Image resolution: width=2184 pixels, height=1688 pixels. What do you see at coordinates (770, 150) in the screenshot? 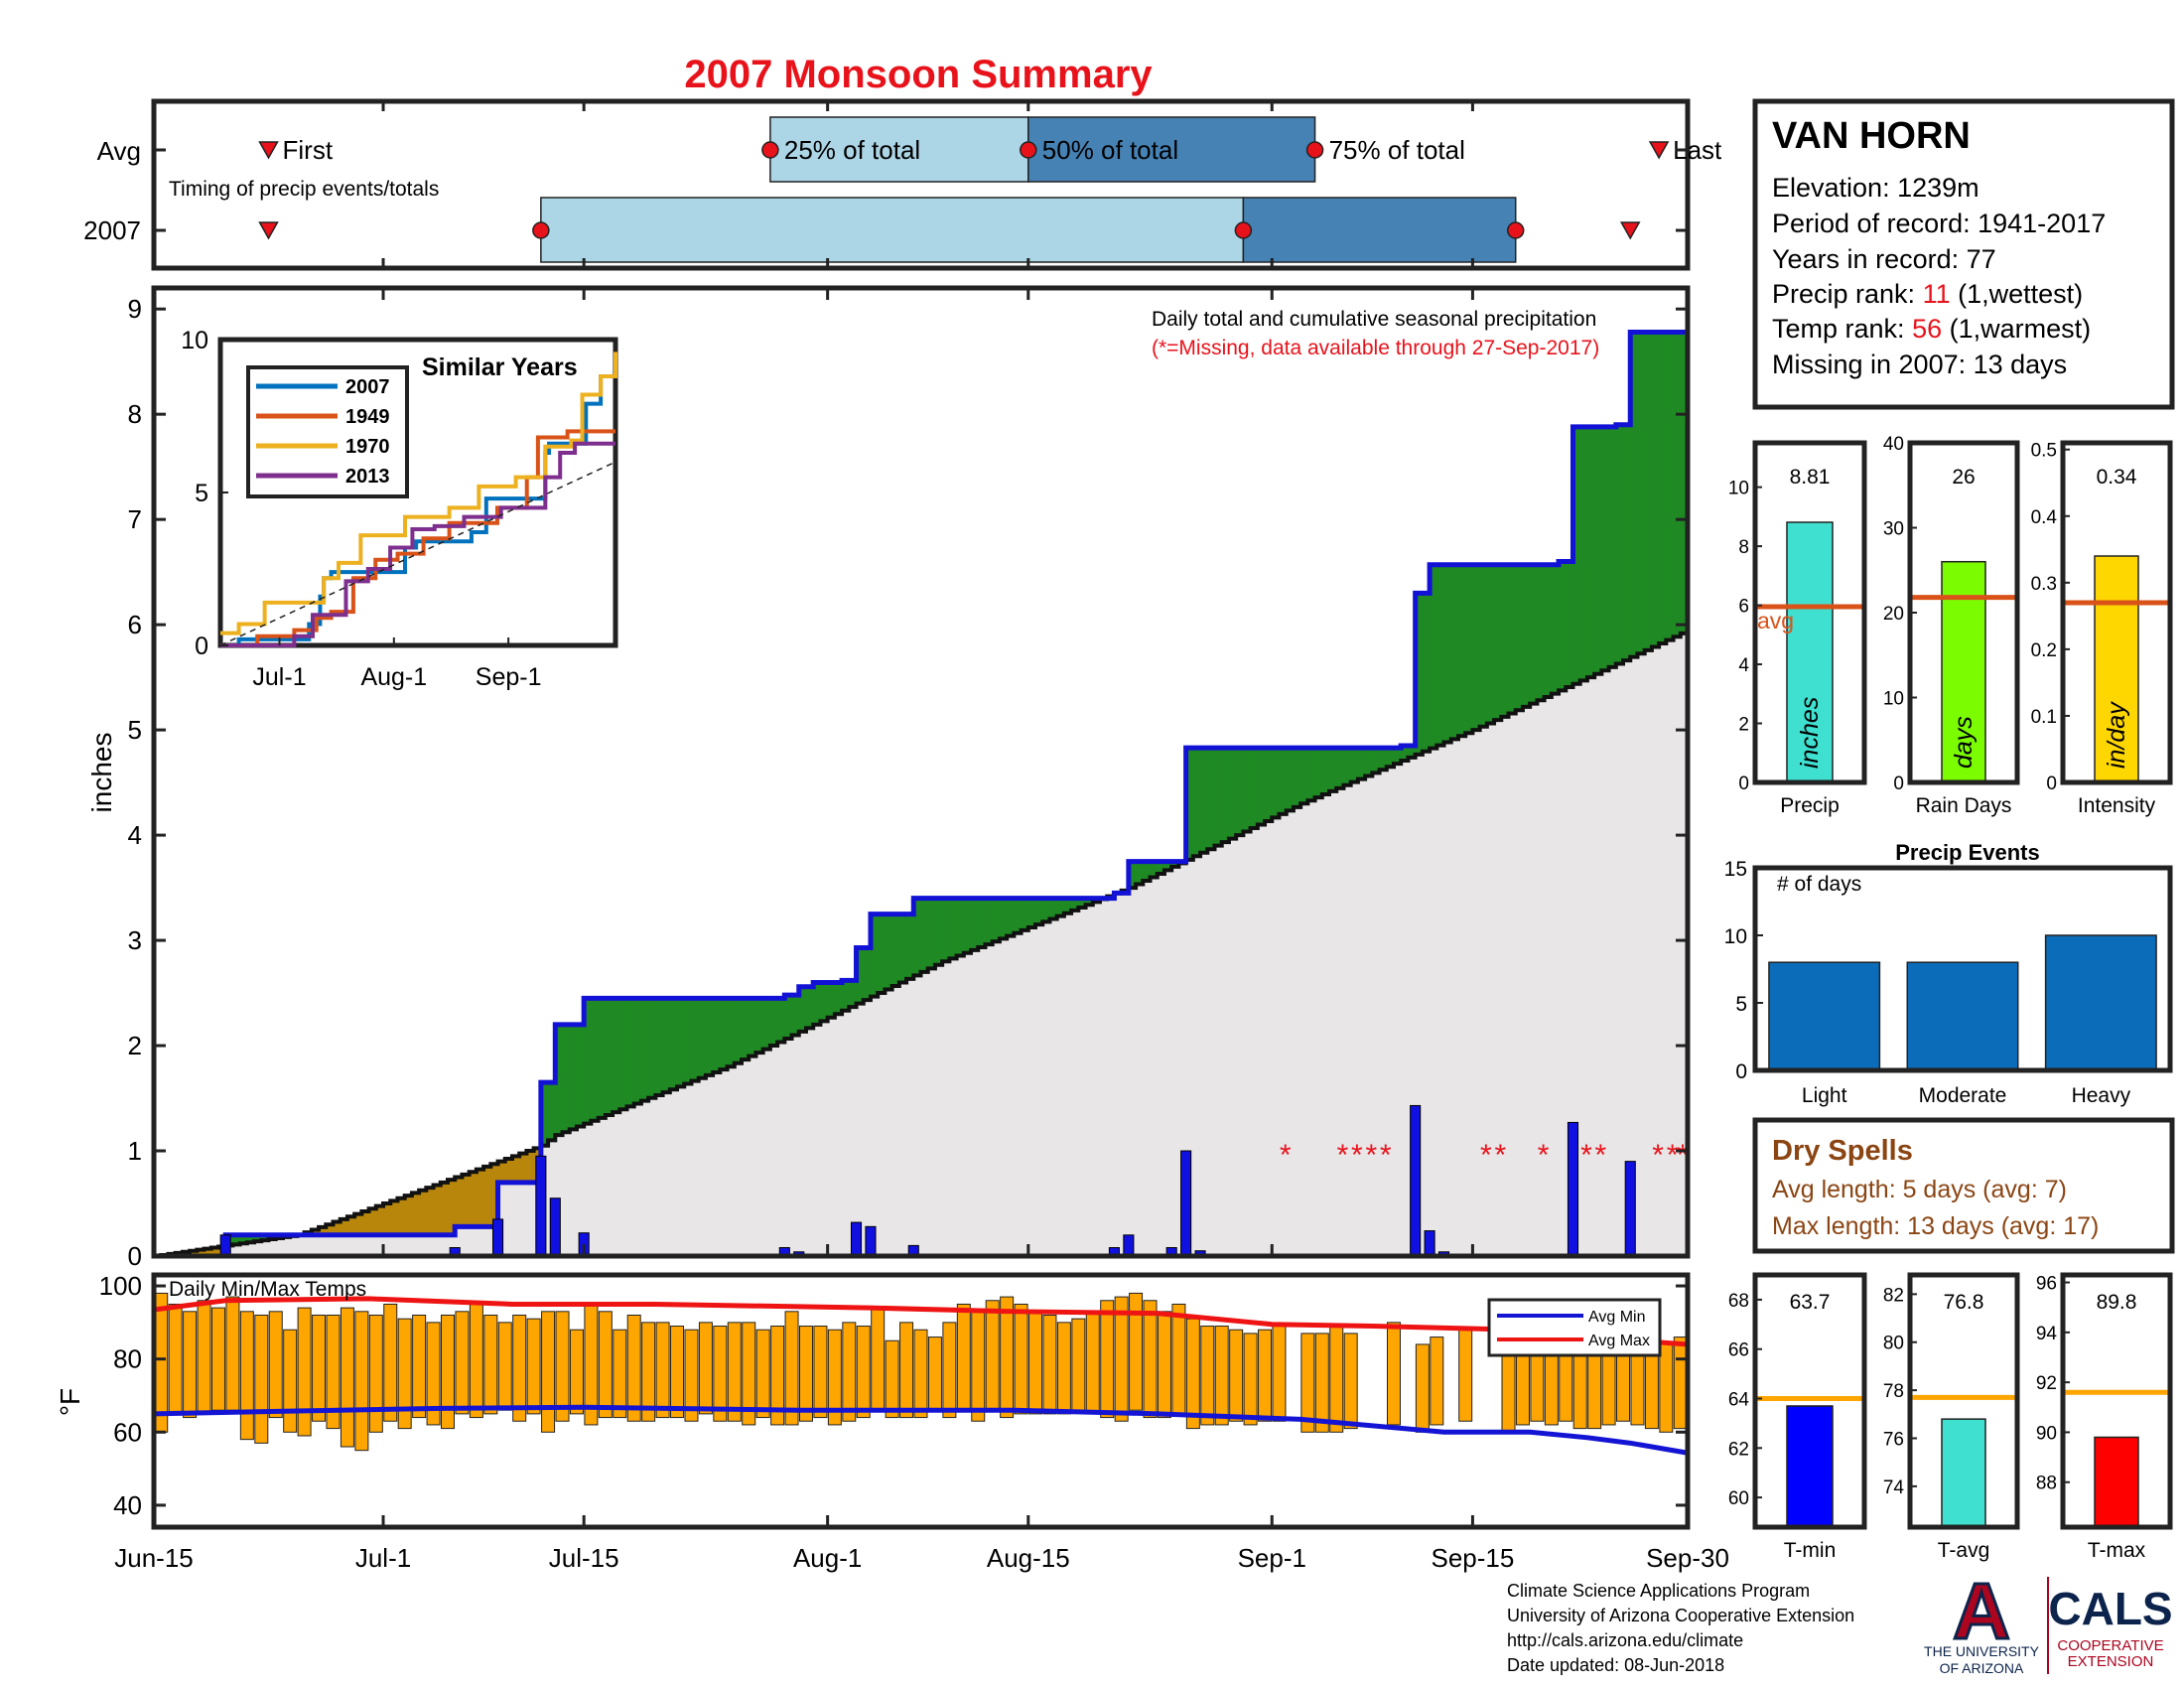
I see `timing-avg-p25-marker` at bounding box center [770, 150].